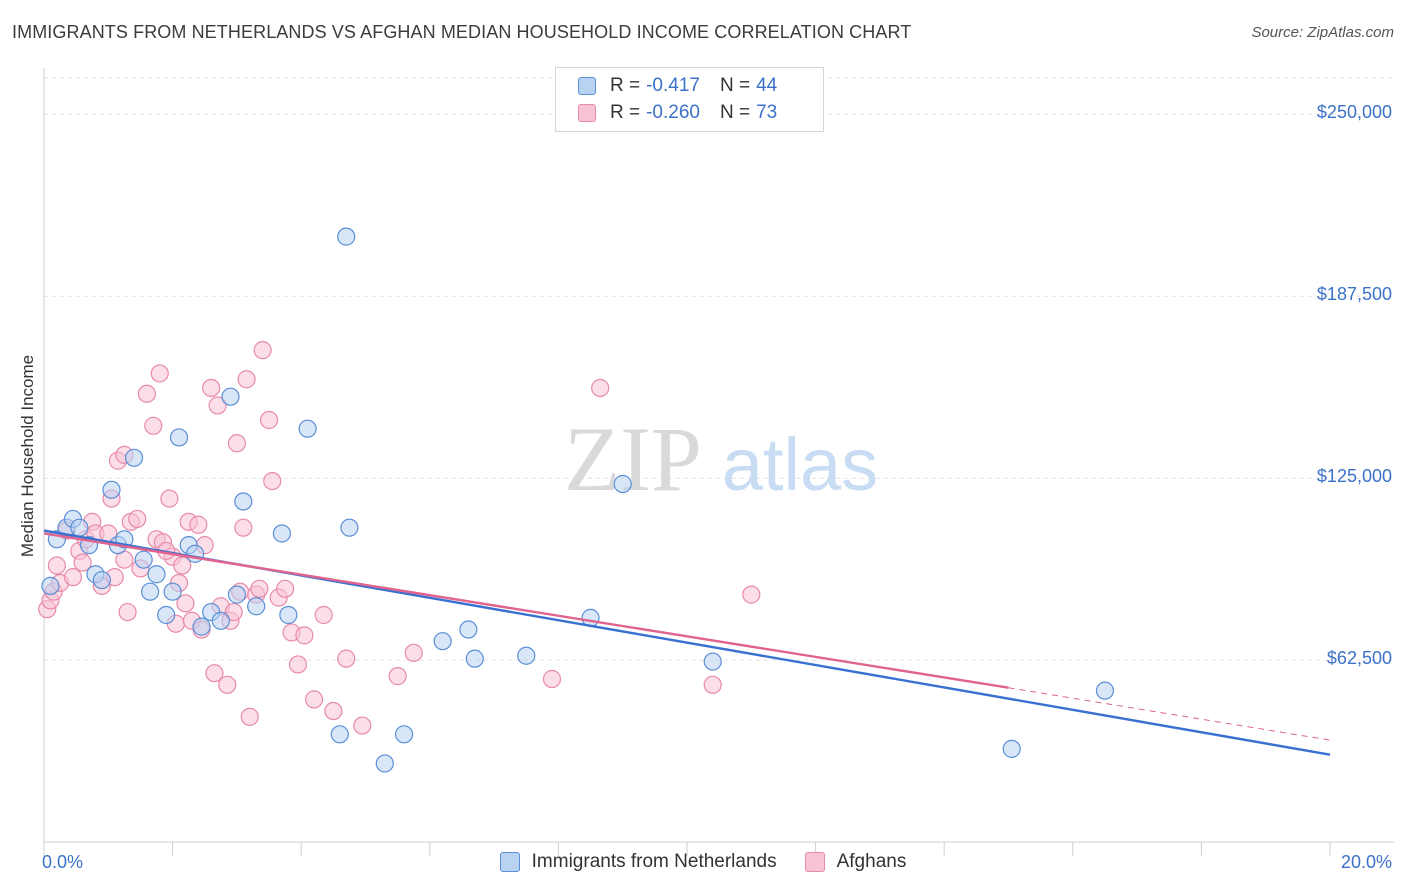 Image resolution: width=1406 pixels, height=892 pixels. What do you see at coordinates (721, 459) in the screenshot?
I see `watermark: ZIP atlas` at bounding box center [721, 459].